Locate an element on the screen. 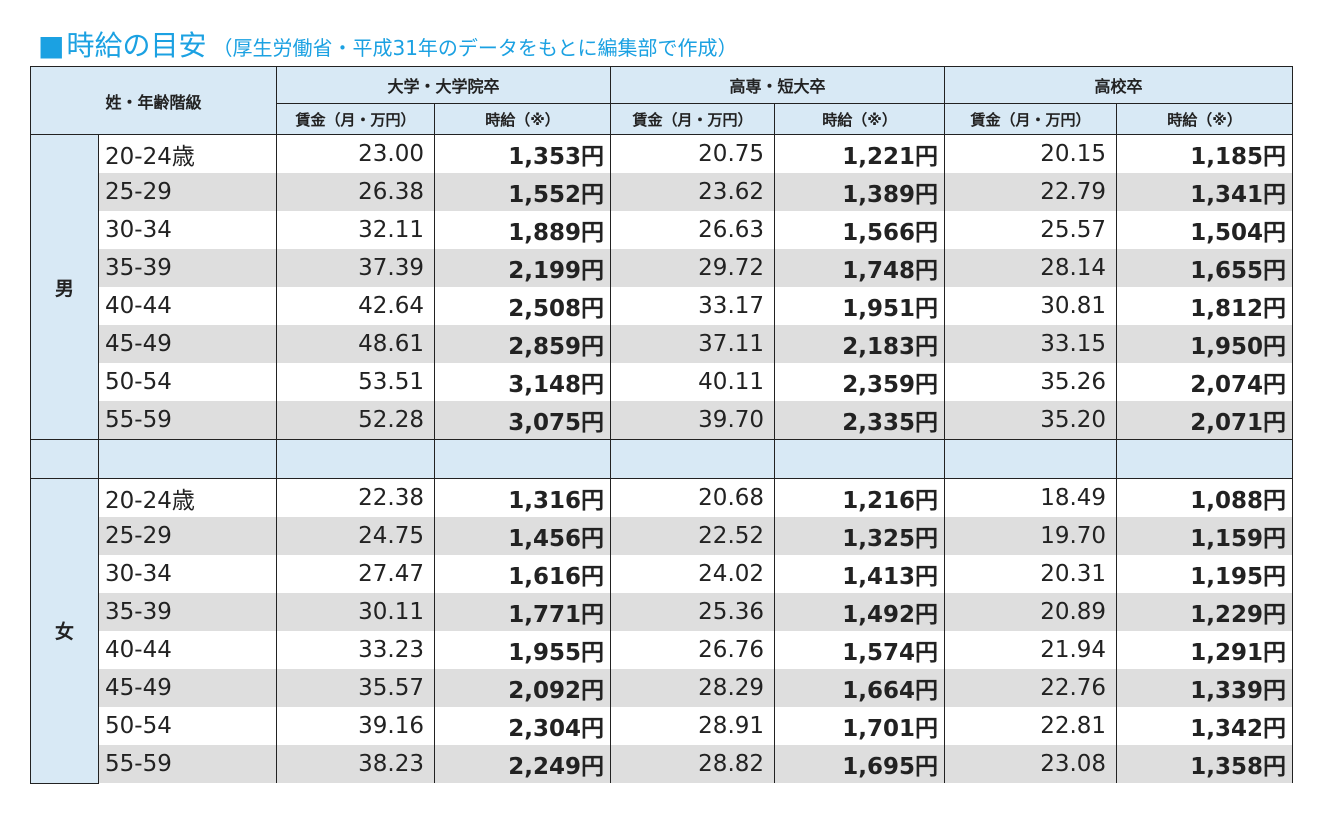  hourly-wage-cell: 2,249円 is located at coordinates (523, 764).